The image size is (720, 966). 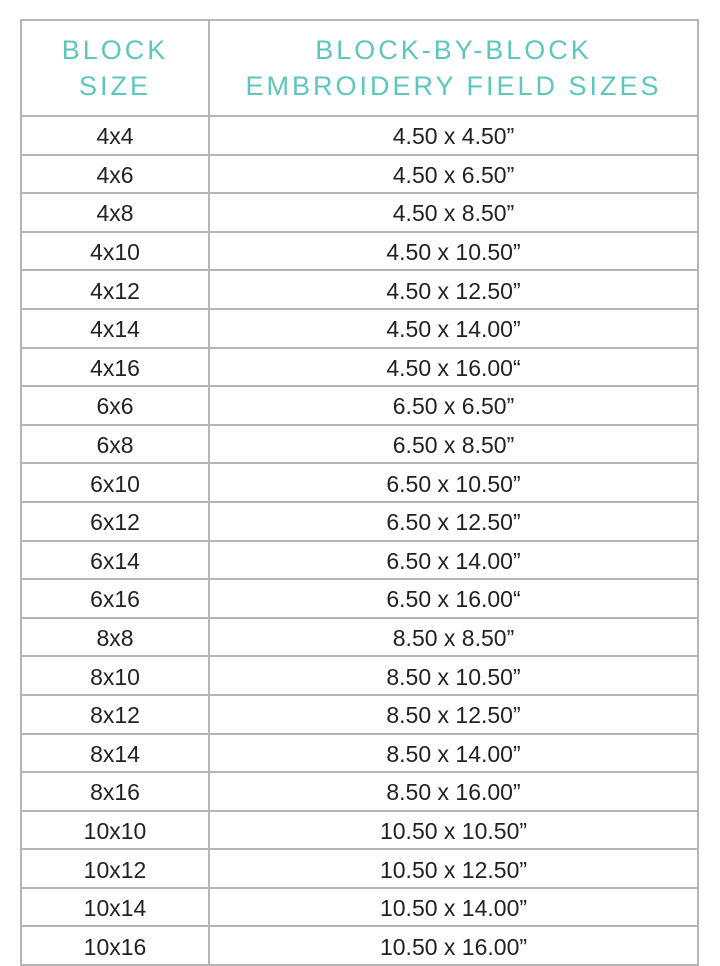 I want to click on field-size-cell: 4.50 x 14.00”, so click(x=453, y=328).